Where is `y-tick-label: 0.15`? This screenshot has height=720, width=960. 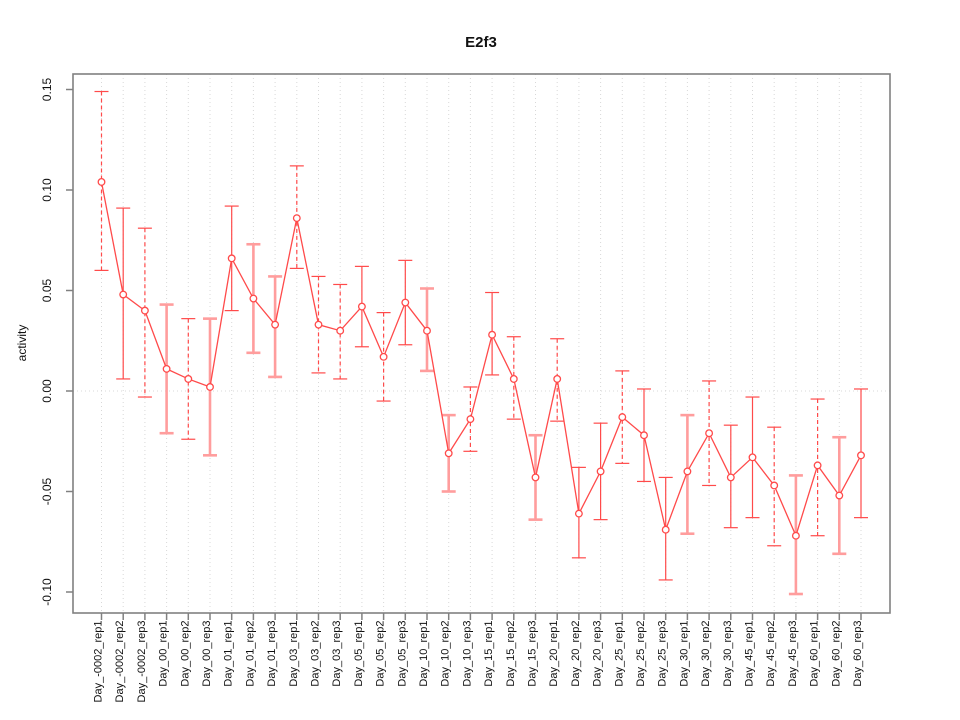 y-tick-label: 0.15 is located at coordinates (47, 89).